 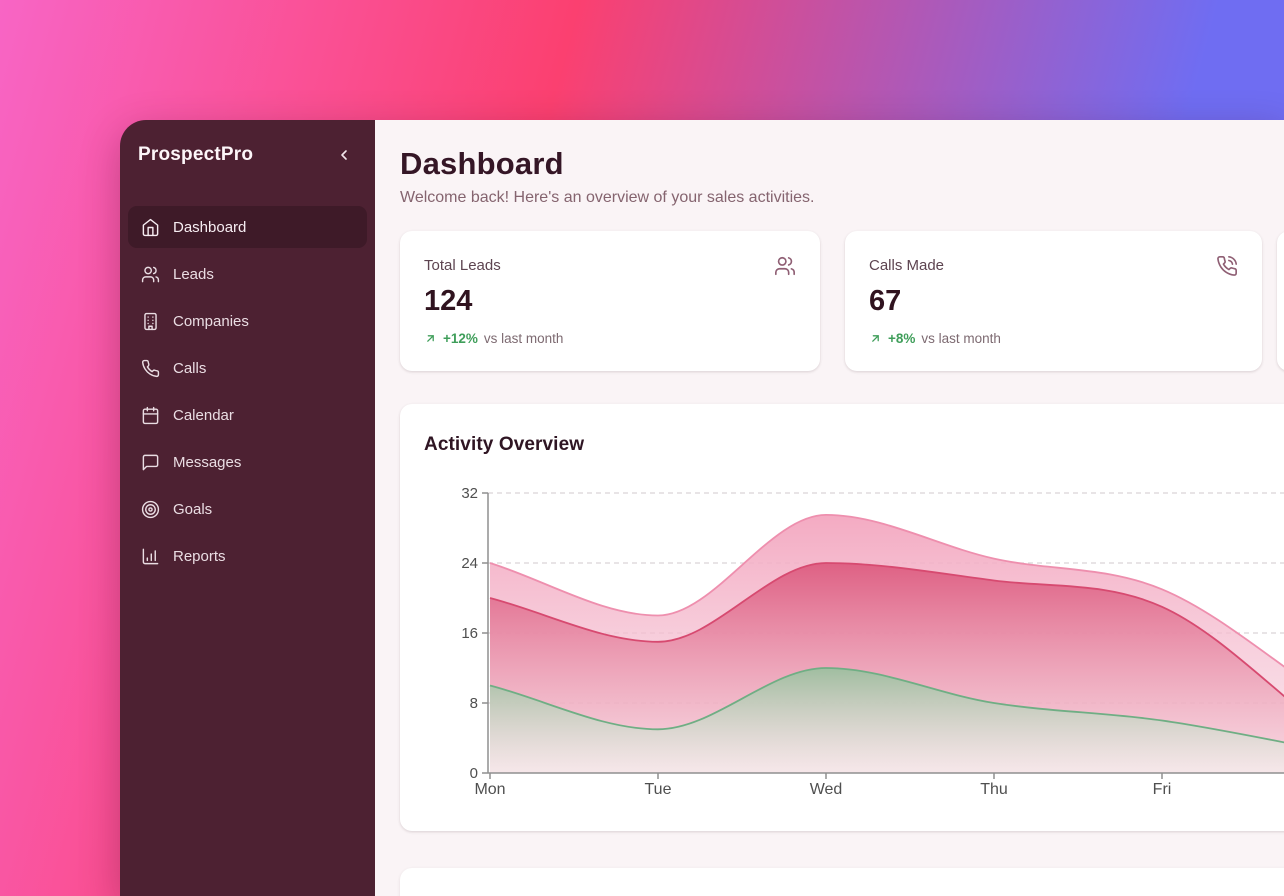 I want to click on chart-title: Activity Overview, so click(x=504, y=444).